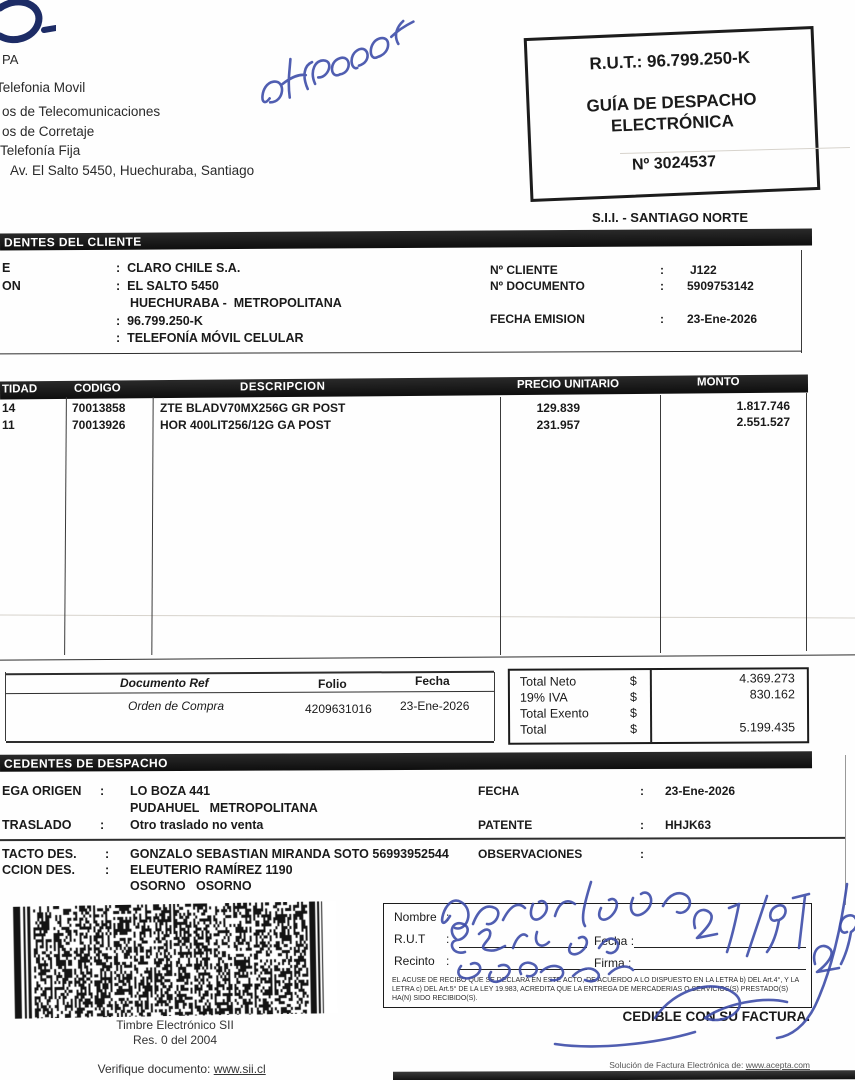  Describe the element at coordinates (250, 742) in the screenshot. I see `docref-bottom-border` at that location.